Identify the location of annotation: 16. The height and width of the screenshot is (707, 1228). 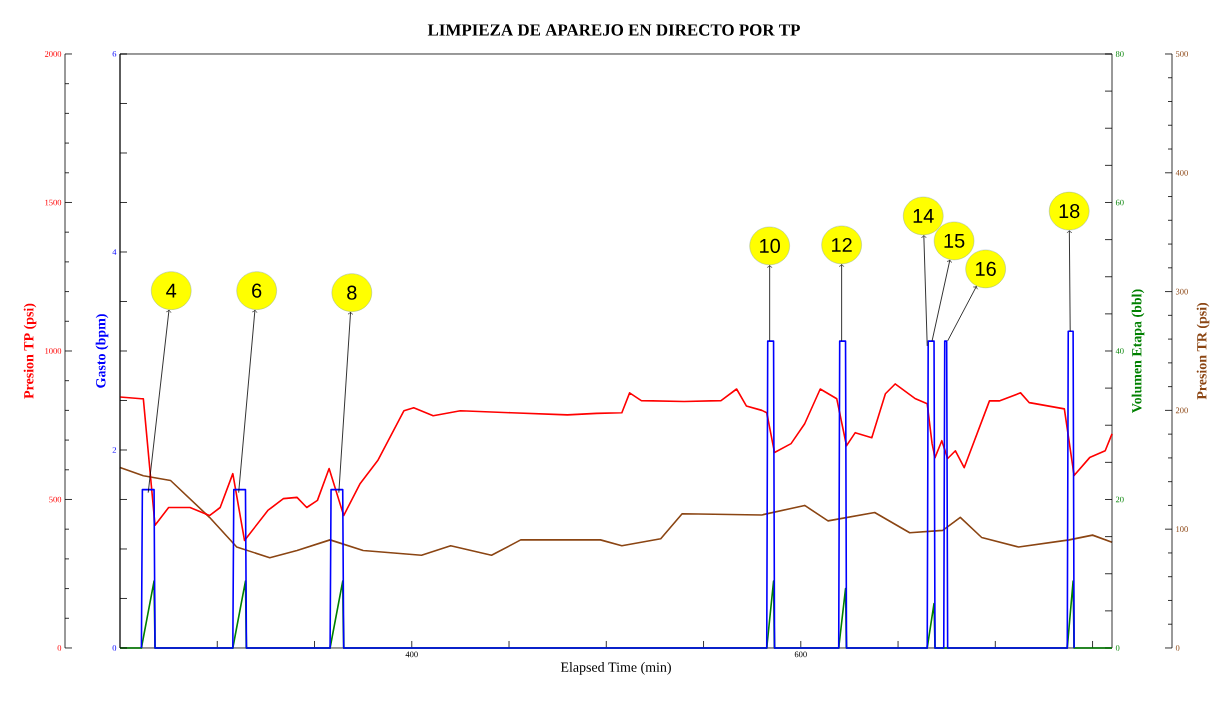
(986, 268).